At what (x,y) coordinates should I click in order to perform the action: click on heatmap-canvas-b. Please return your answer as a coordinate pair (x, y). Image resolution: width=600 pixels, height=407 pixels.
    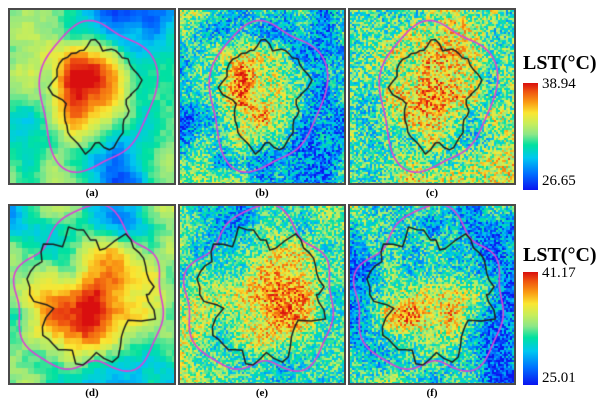
    Looking at the image, I should click on (262, 96).